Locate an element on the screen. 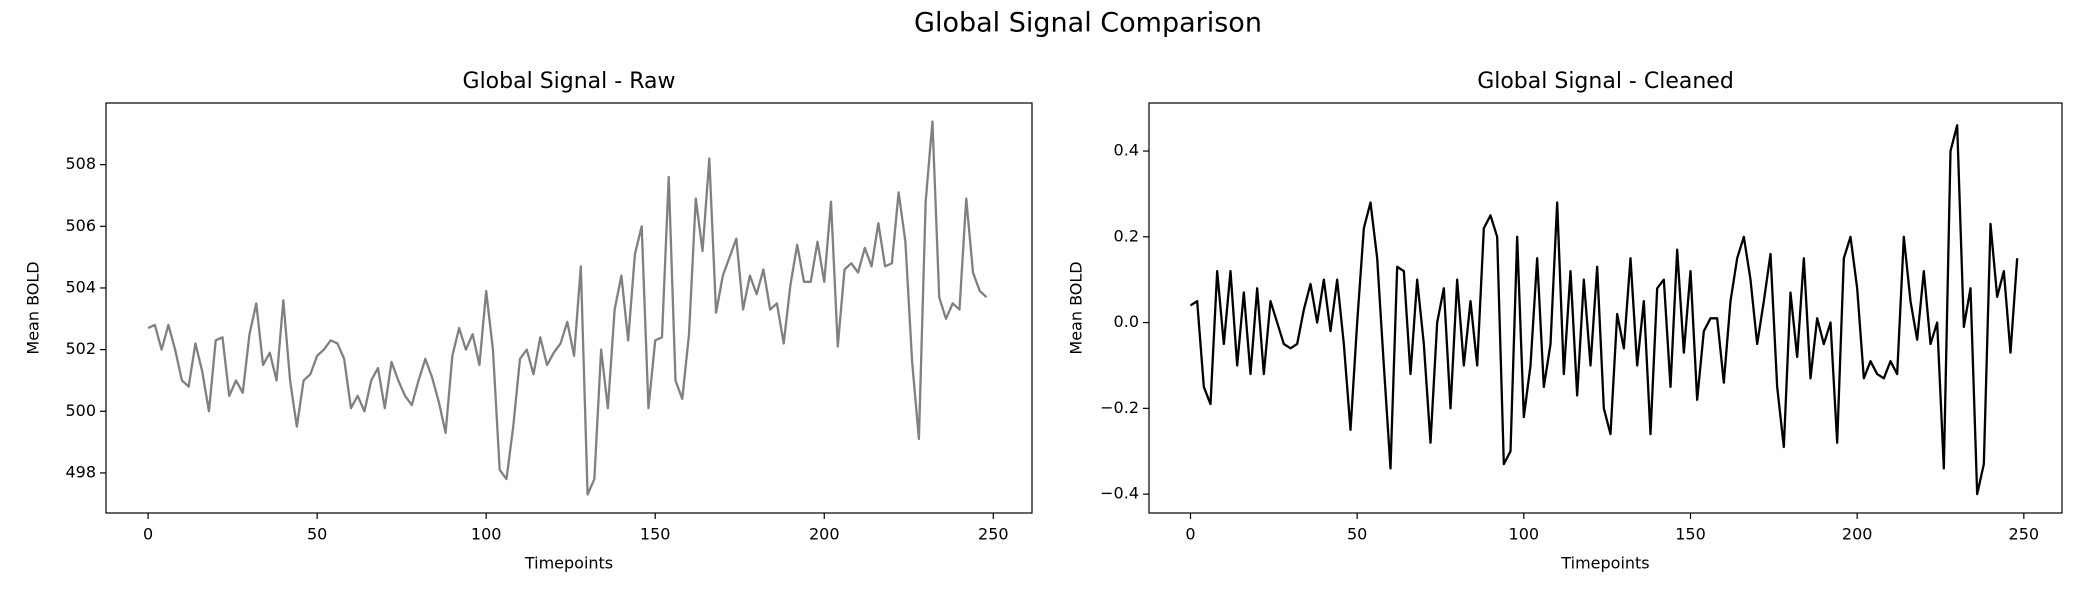 Image resolution: width=2100 pixels, height=600 pixels. y-tick-label: 502 is located at coordinates (80, 348).